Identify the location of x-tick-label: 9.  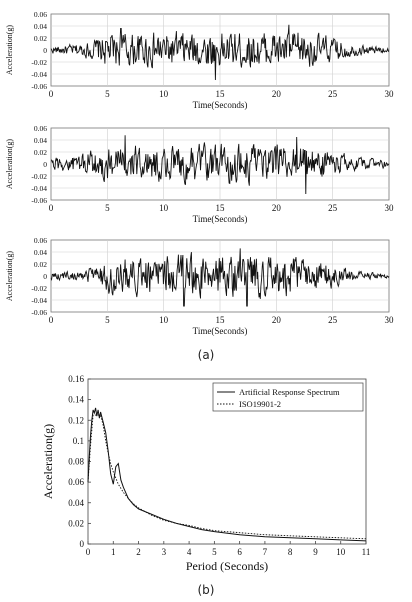
(315, 552).